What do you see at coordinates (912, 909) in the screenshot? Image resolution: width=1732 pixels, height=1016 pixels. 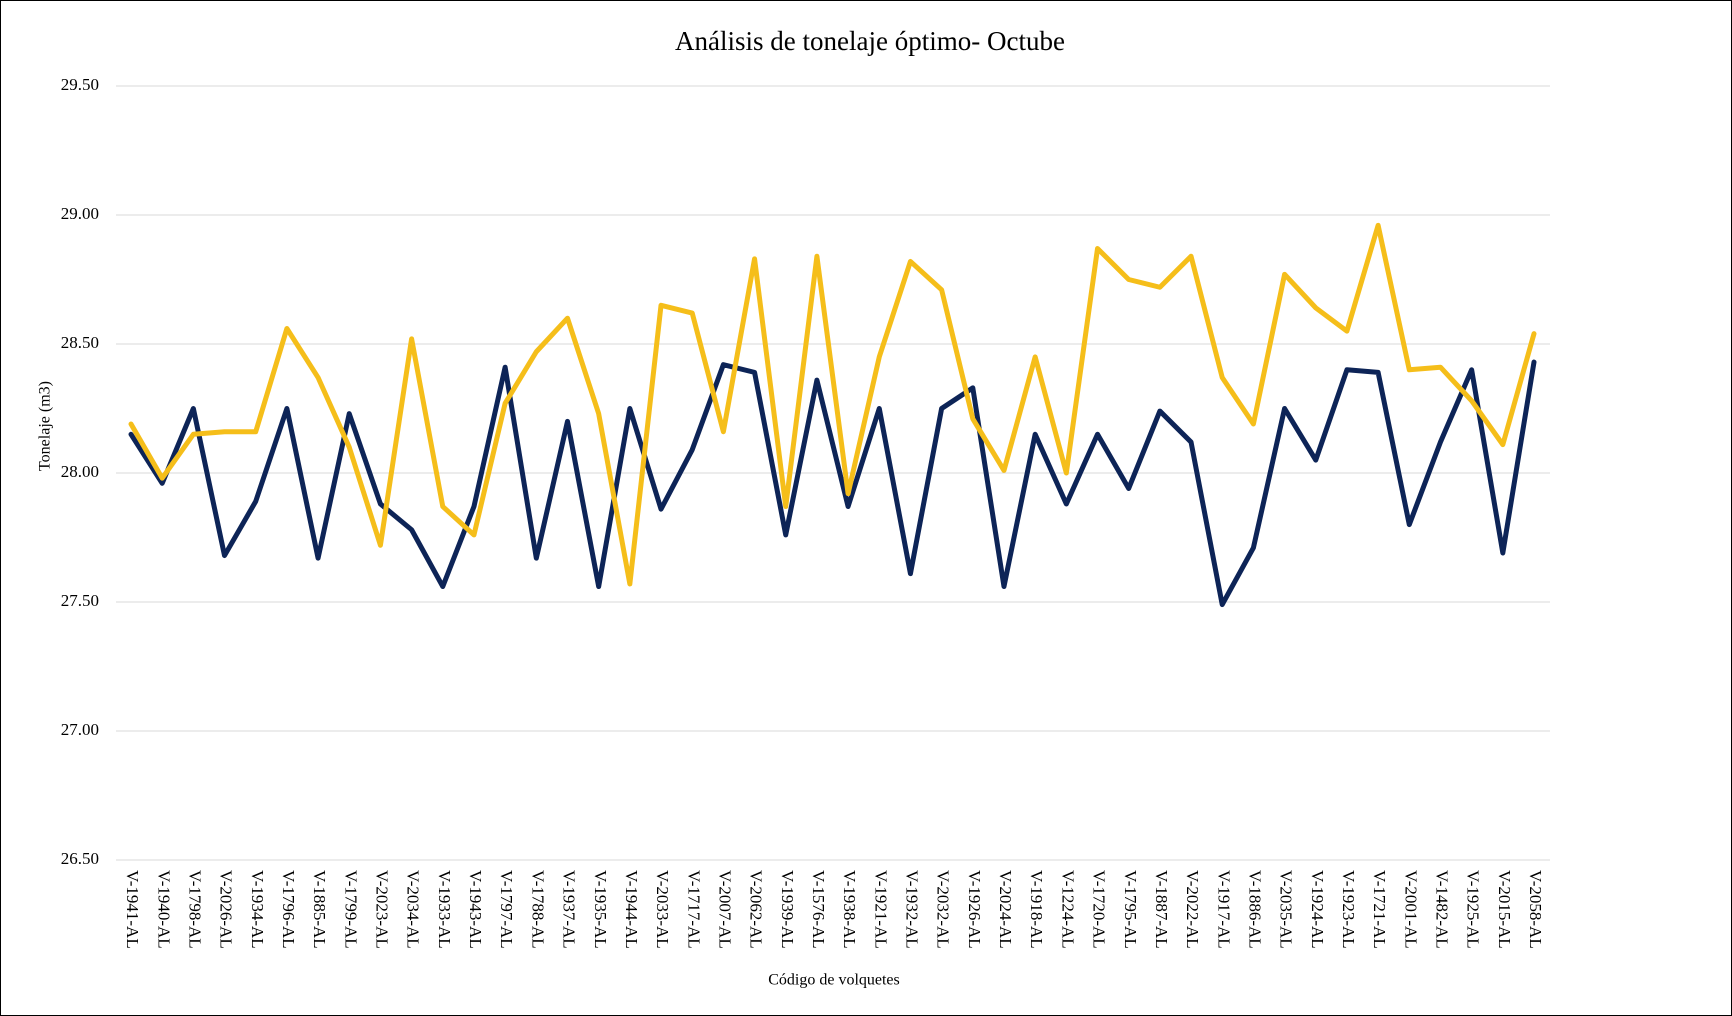 I see `x-tick-label: V-1932-AL` at bounding box center [912, 909].